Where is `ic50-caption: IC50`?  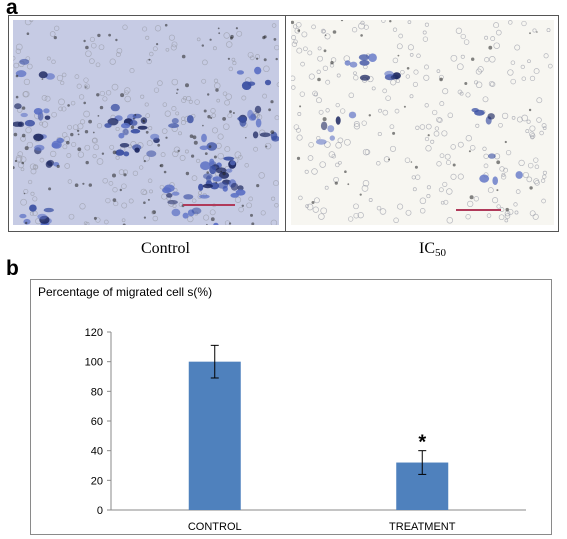 ic50-caption: IC50 is located at coordinates (432, 249).